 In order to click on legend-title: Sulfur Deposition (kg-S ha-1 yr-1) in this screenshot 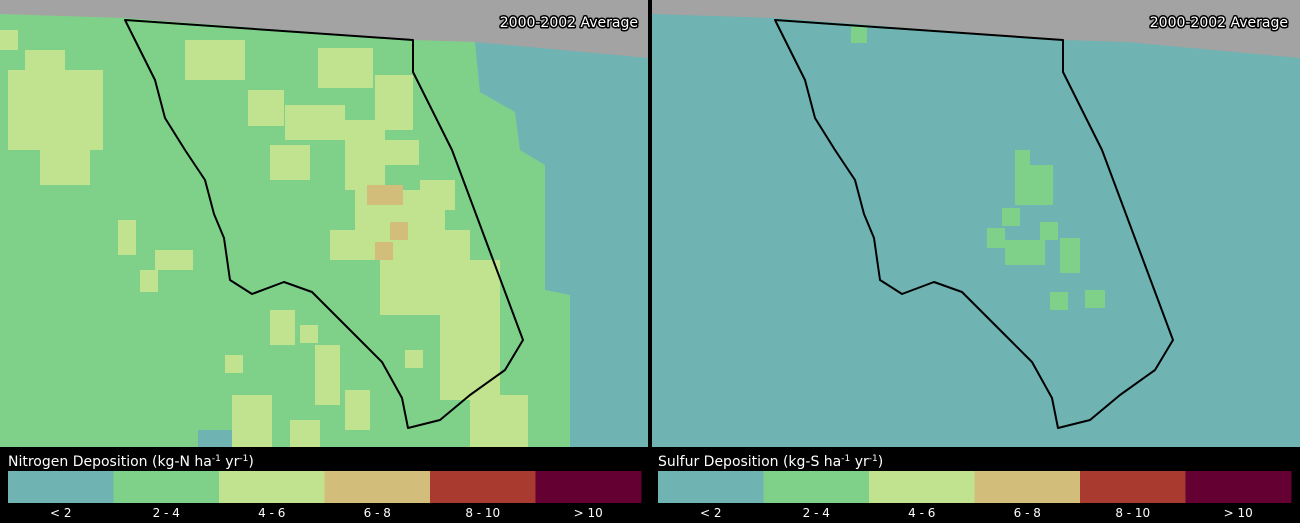, I will do `click(770, 462)`.